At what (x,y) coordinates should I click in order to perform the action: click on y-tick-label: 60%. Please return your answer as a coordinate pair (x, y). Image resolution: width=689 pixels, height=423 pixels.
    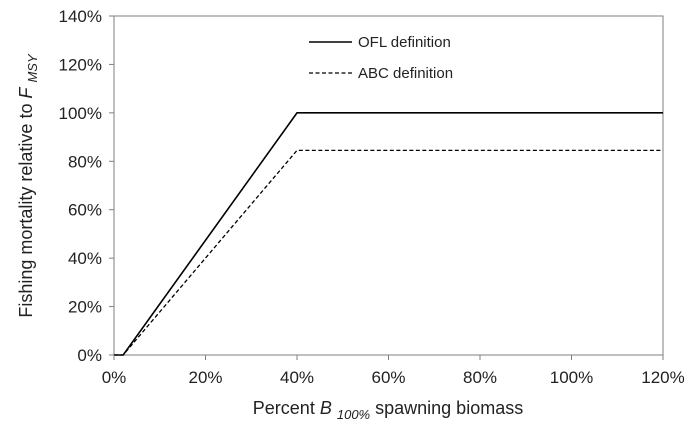
    Looking at the image, I should click on (85, 210).